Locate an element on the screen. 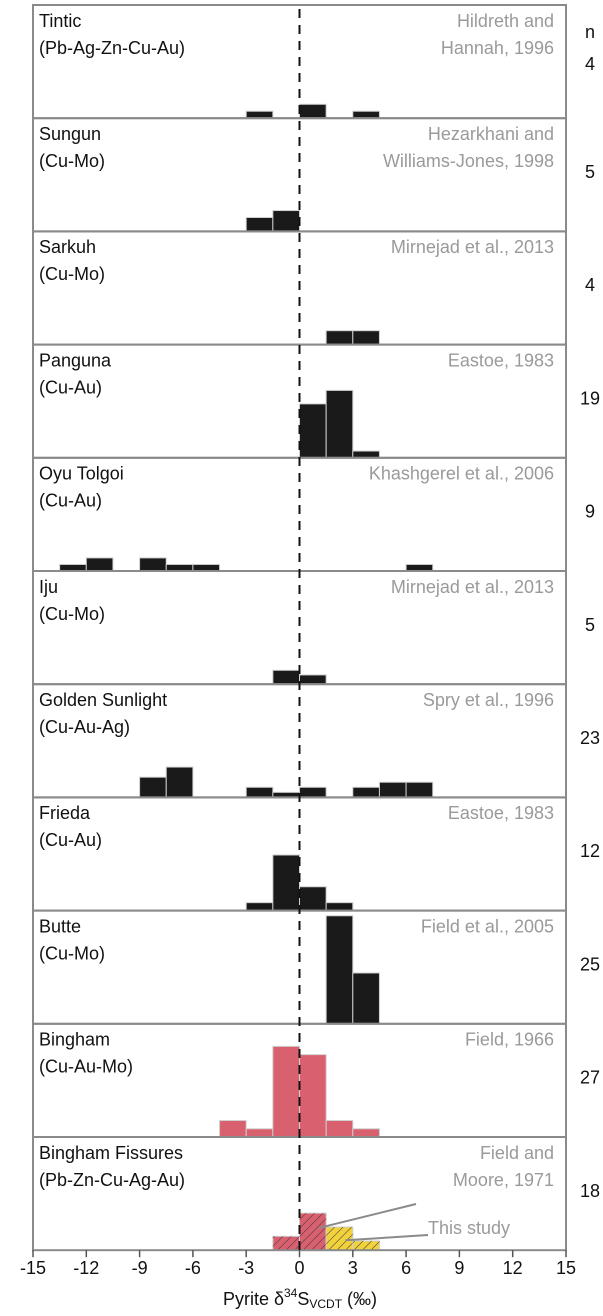 The width and height of the screenshot is (603, 1316). reference: Hezarkhani and is located at coordinates (491, 134).